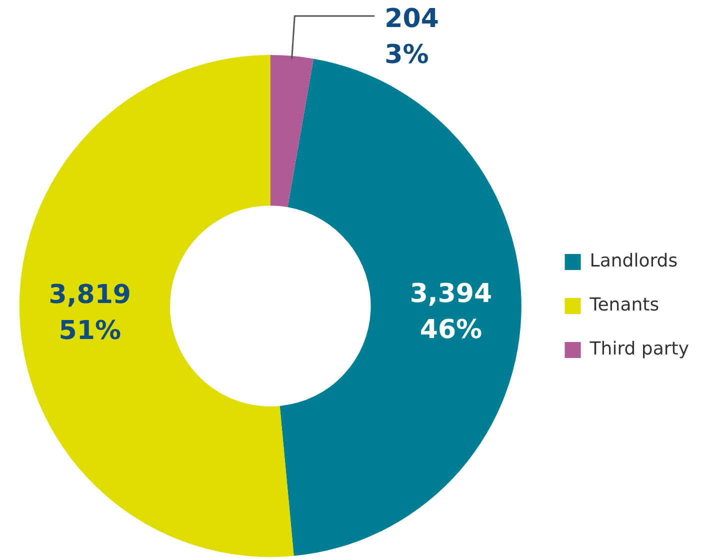  I want to click on data-label: 3,394 46%, so click(451, 311).